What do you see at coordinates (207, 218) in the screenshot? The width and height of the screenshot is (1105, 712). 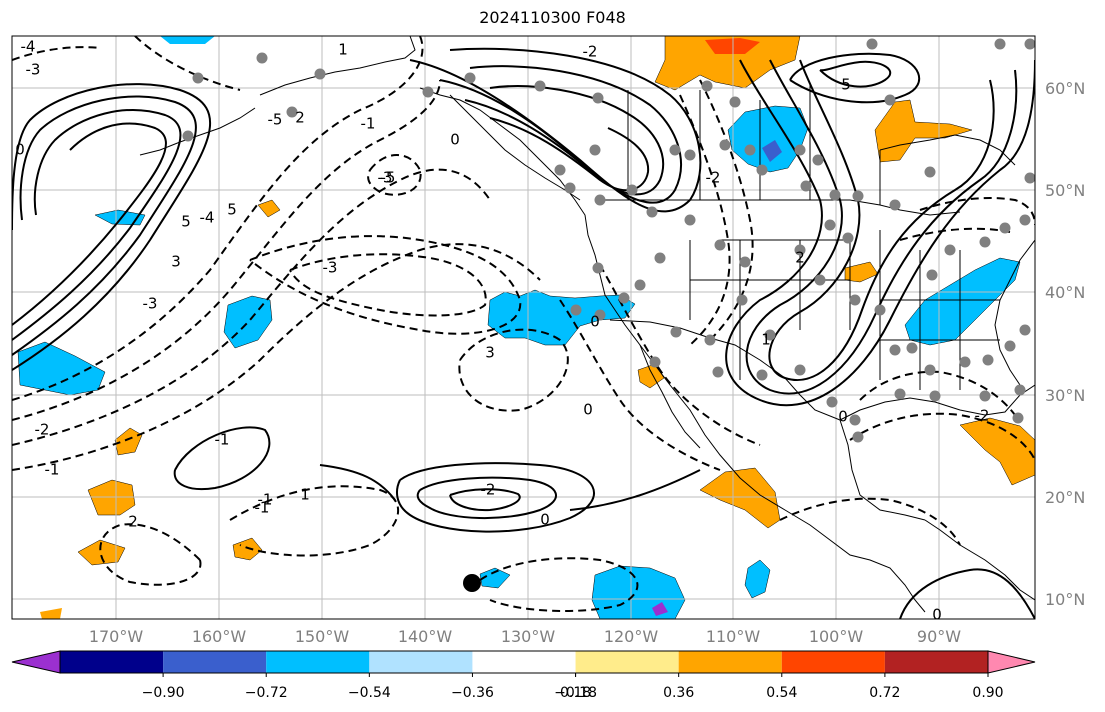 I see `contour-label: -4` at bounding box center [207, 218].